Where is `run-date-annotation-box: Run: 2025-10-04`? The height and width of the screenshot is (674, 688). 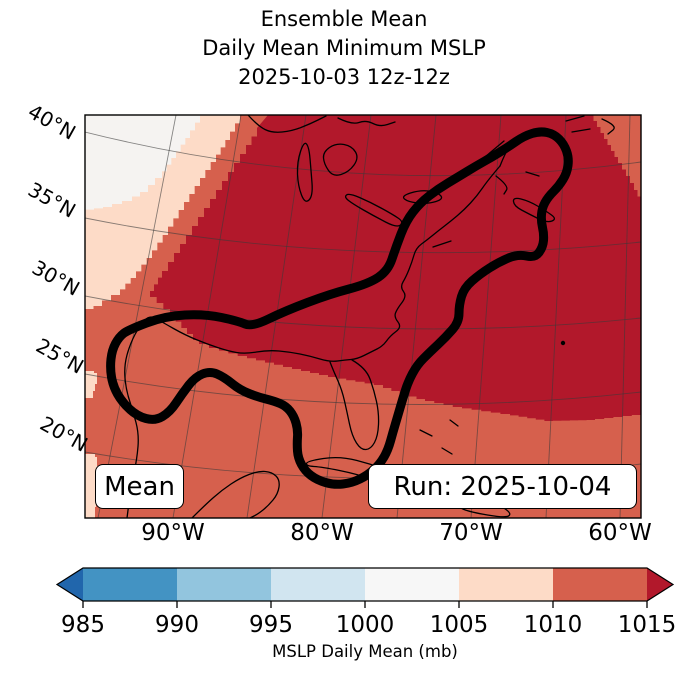 run-date-annotation-box: Run: 2025-10-04 is located at coordinates (502, 486).